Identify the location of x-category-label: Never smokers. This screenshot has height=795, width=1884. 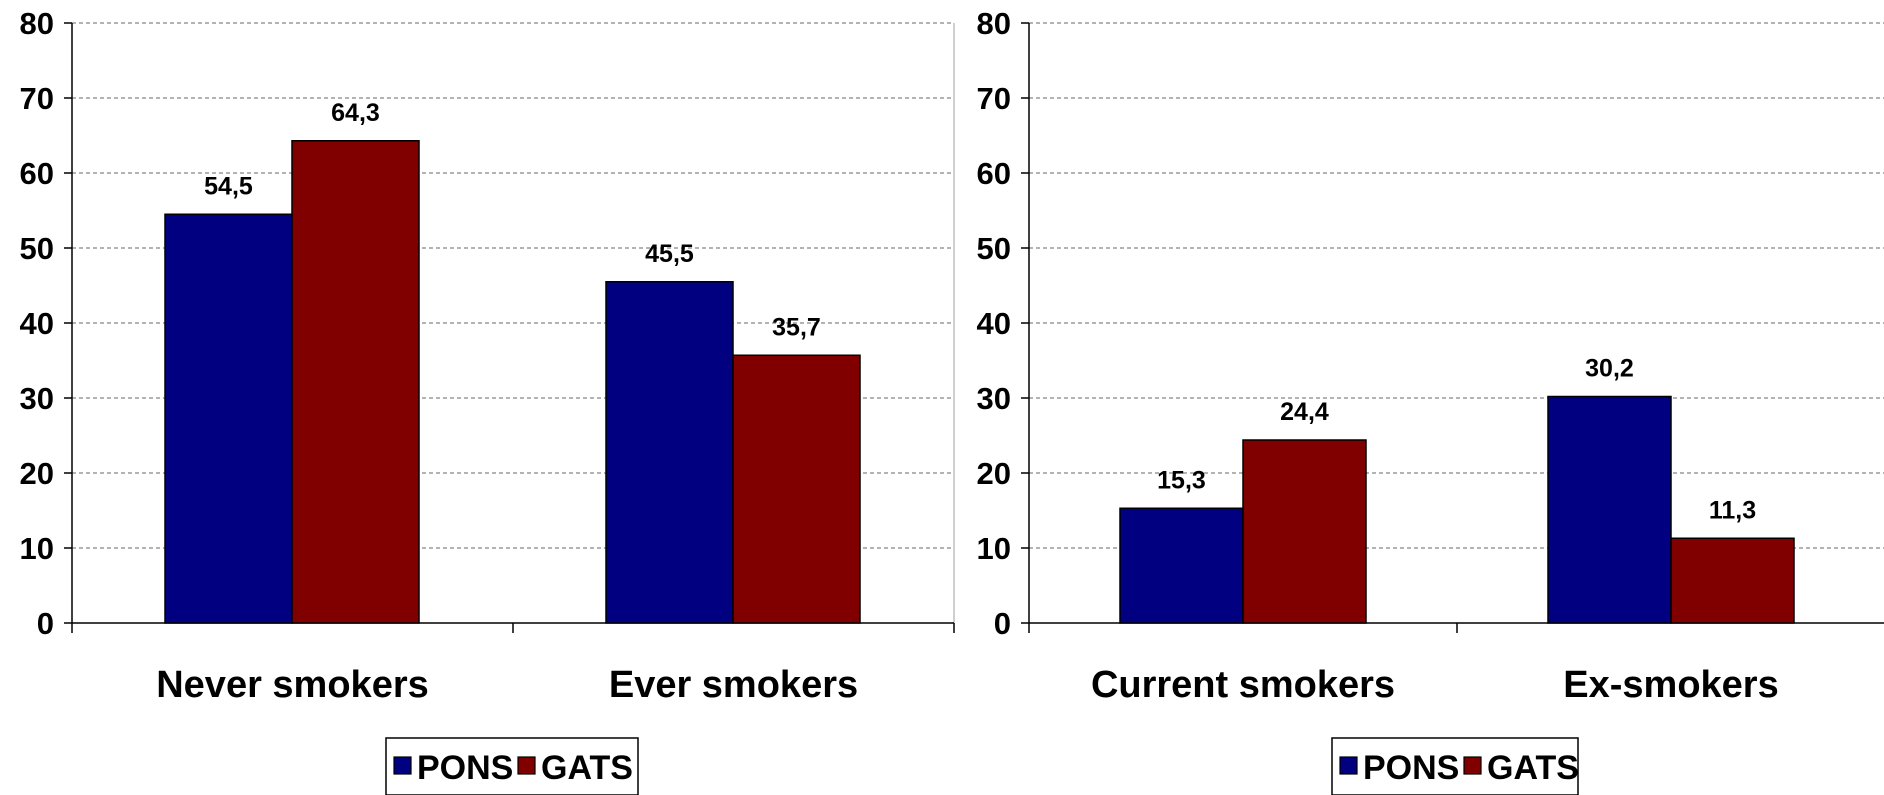
(292, 685).